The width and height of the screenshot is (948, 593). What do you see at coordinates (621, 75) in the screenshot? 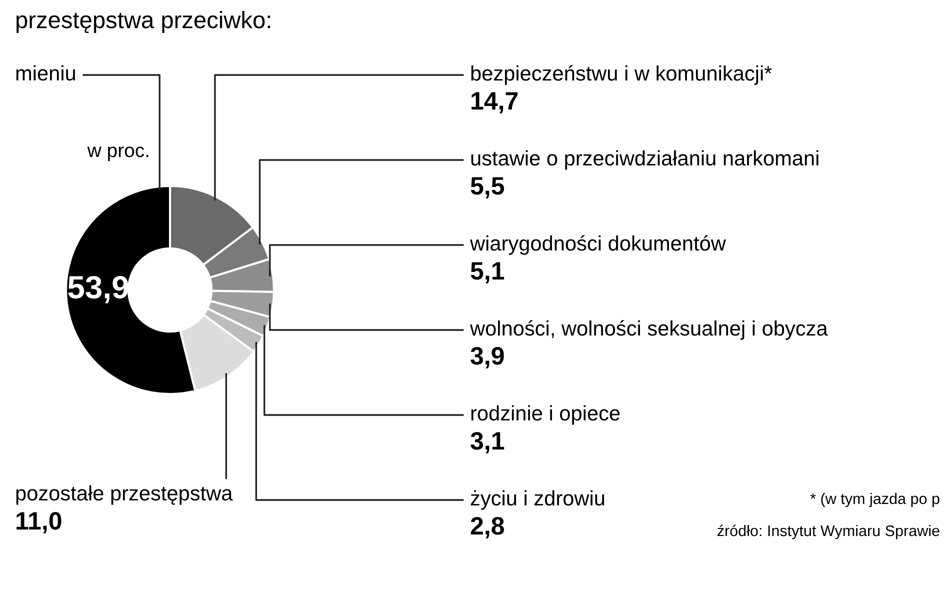
I see `slice-label: bezpieczeństwu i w komunikacji*` at bounding box center [621, 75].